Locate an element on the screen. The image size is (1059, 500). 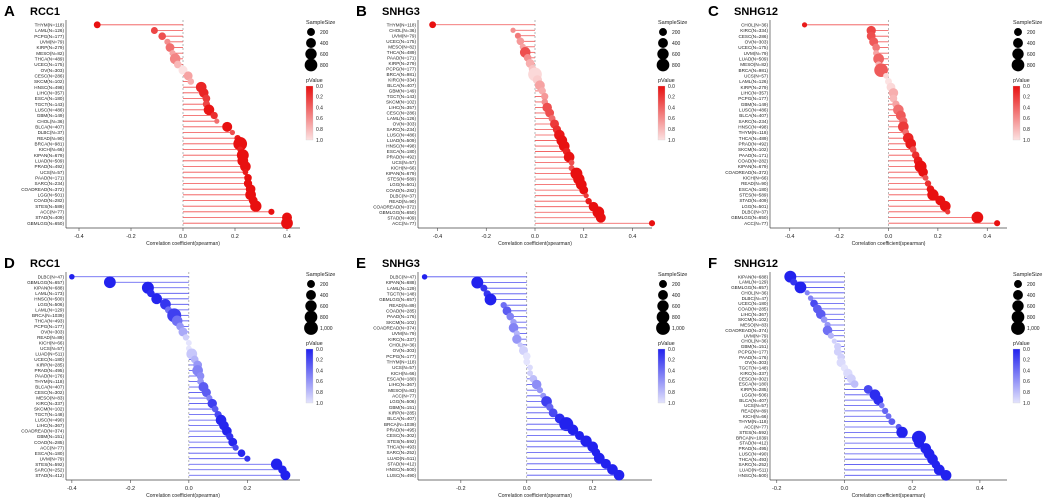
category-label: THYM(N=118) is located at coordinates (754, 132).